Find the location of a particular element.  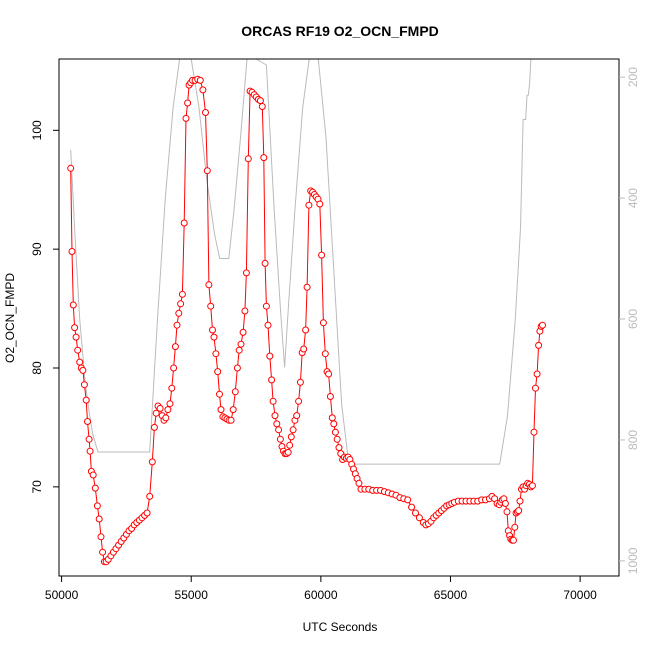

y2-tick-label: 1000 is located at coordinates (633, 560).